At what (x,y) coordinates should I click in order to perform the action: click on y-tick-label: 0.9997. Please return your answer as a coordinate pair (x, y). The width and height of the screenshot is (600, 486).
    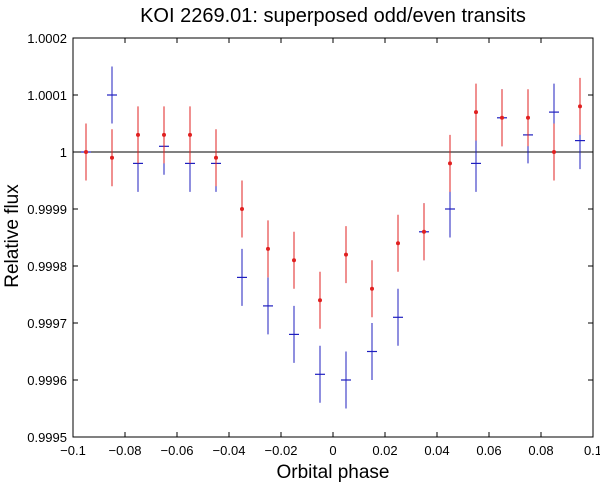
    Looking at the image, I should click on (47, 323).